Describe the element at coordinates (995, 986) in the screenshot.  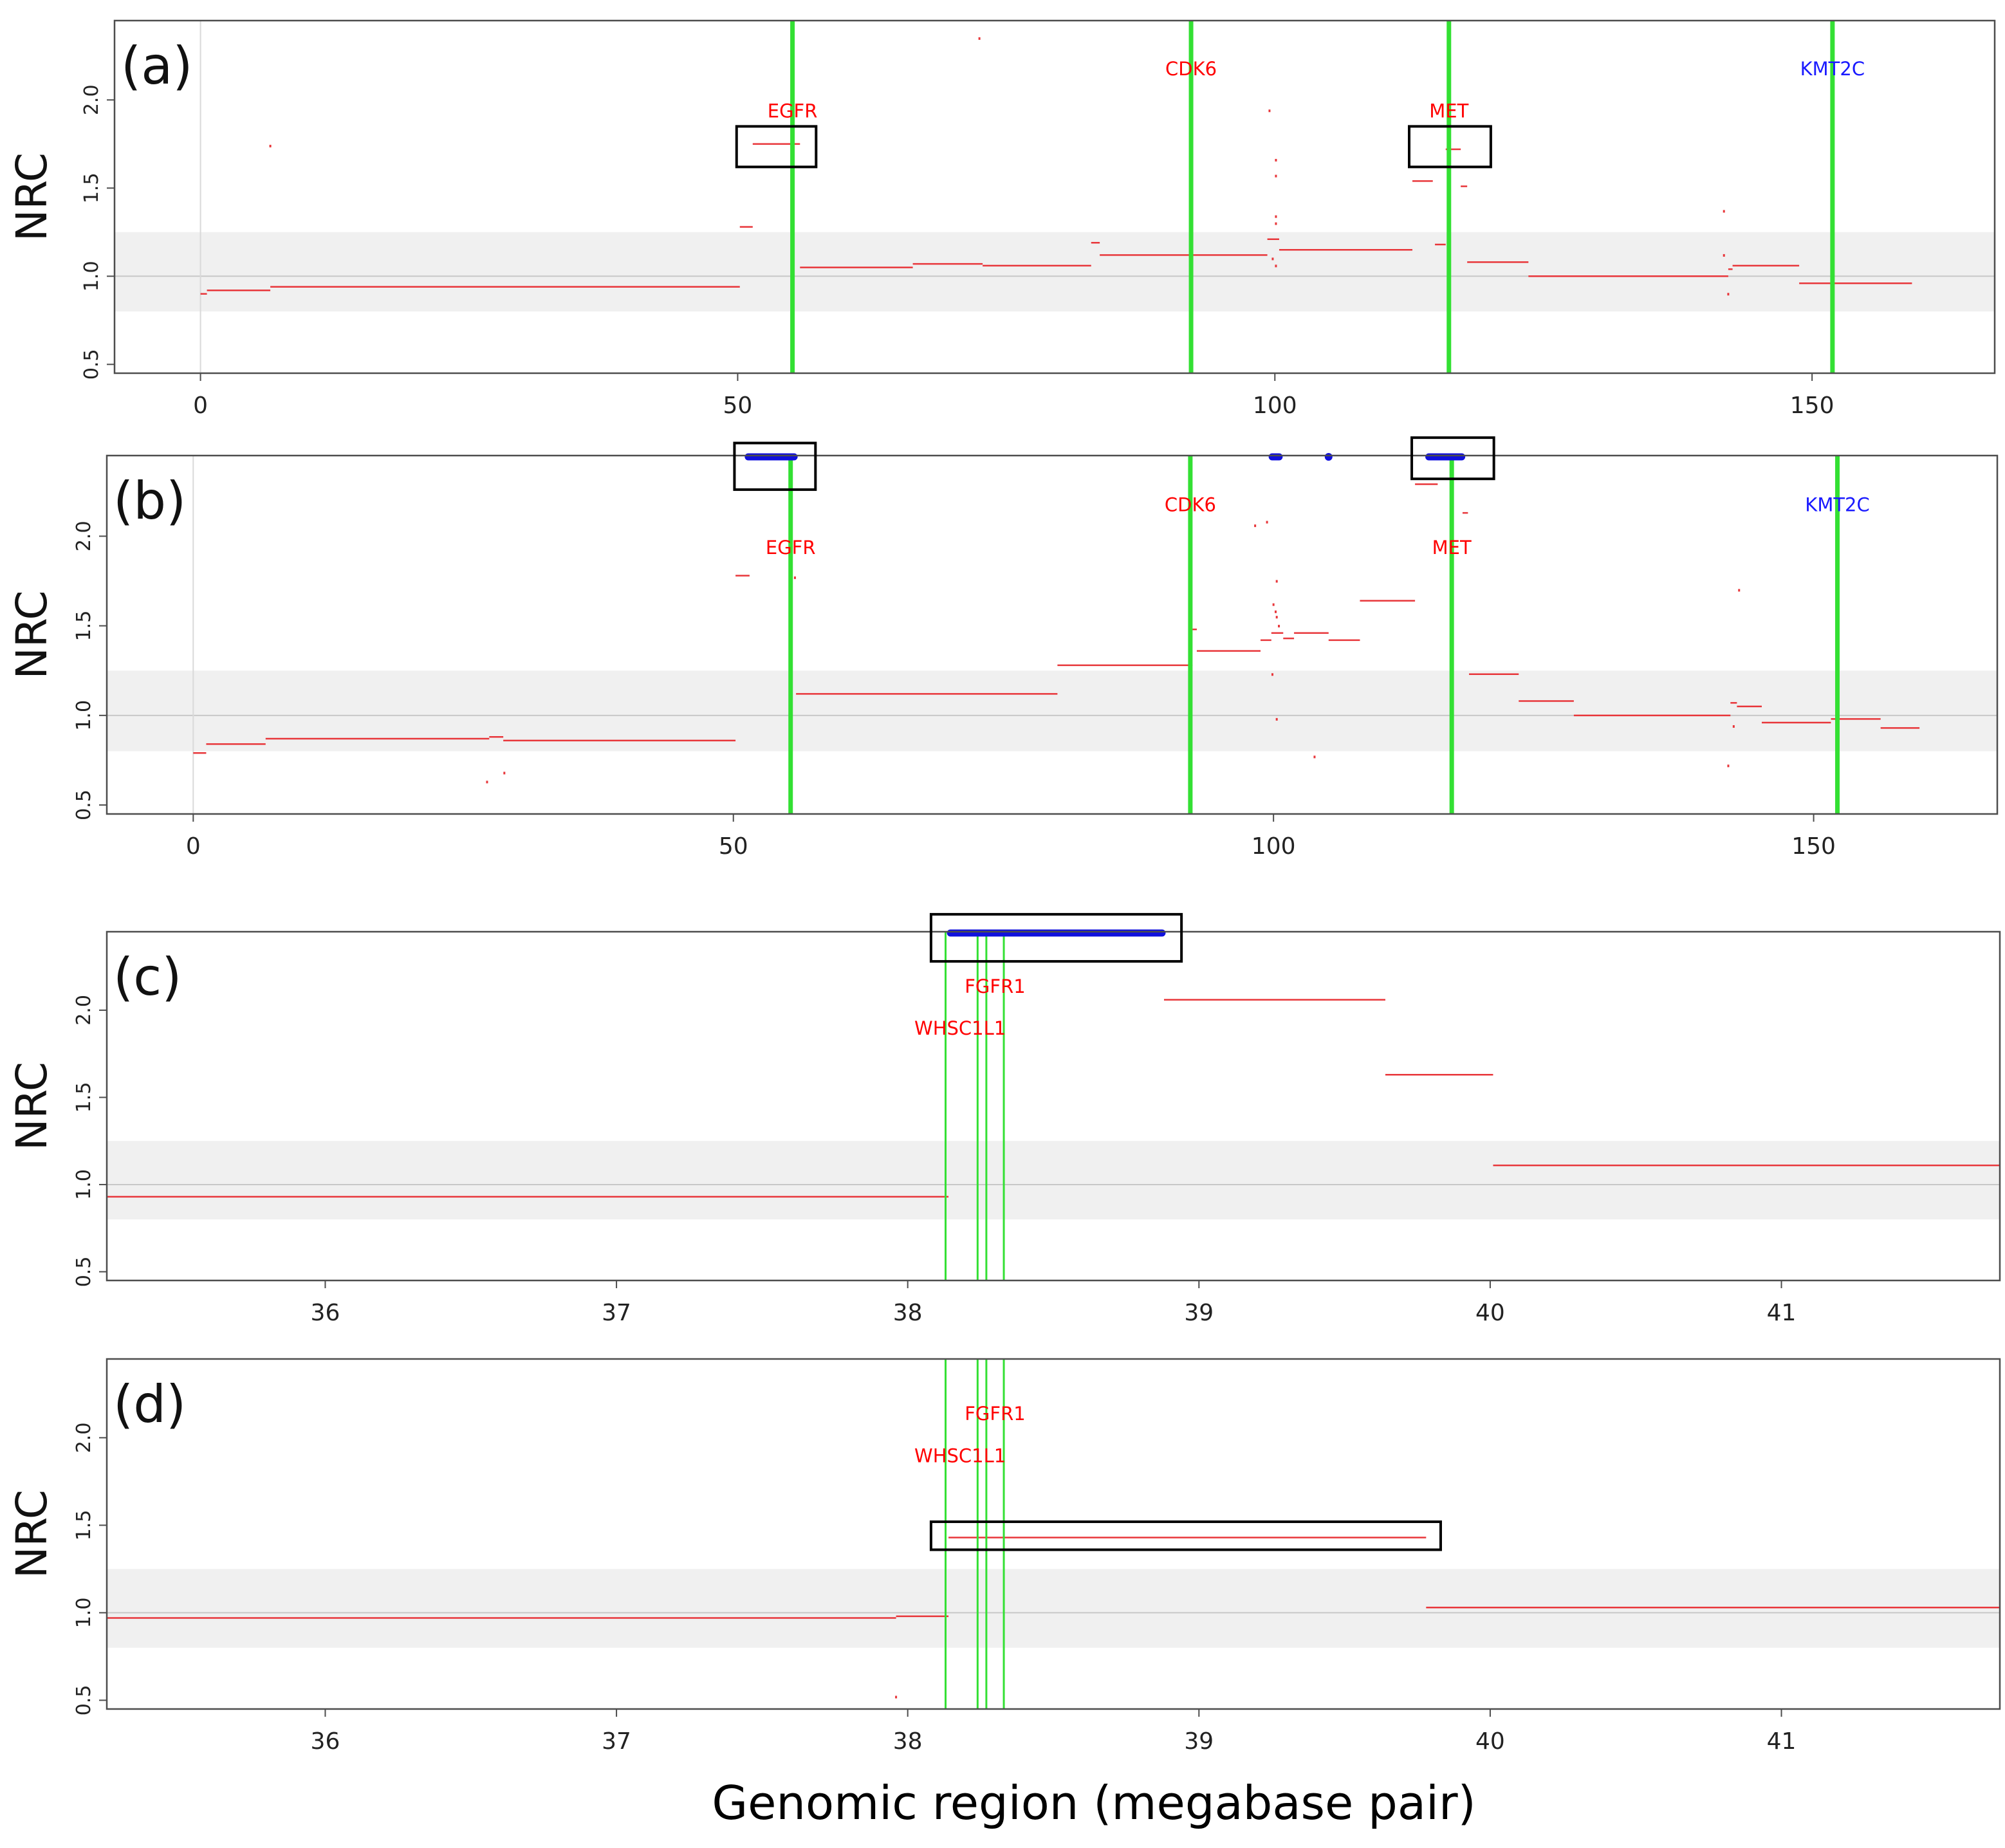
I see `gene-label-fgfr1: FGFR1` at that location.